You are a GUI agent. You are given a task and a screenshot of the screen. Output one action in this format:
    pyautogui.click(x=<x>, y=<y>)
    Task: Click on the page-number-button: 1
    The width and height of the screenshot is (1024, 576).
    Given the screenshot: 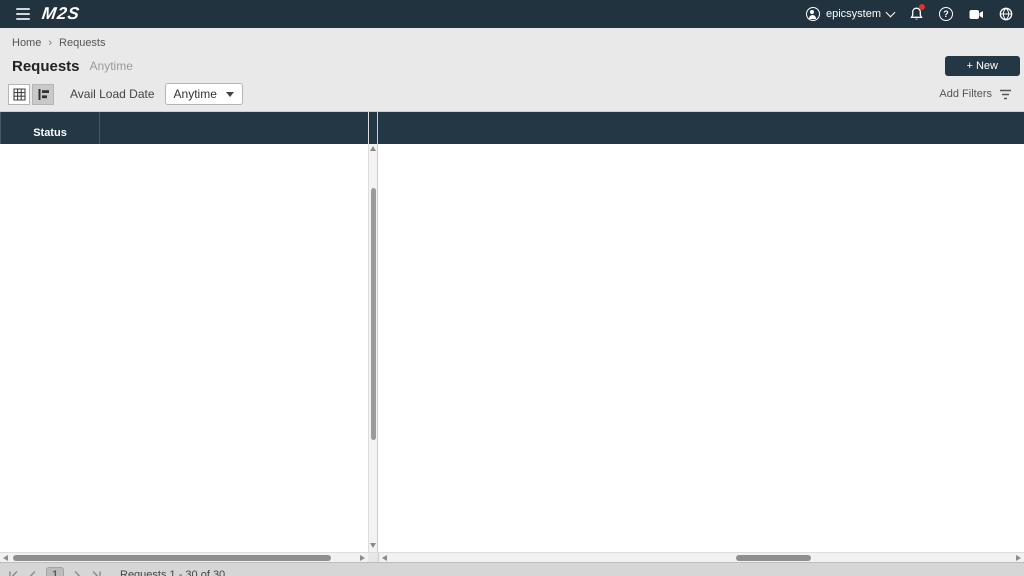 What is the action you would take?
    pyautogui.click(x=55, y=571)
    